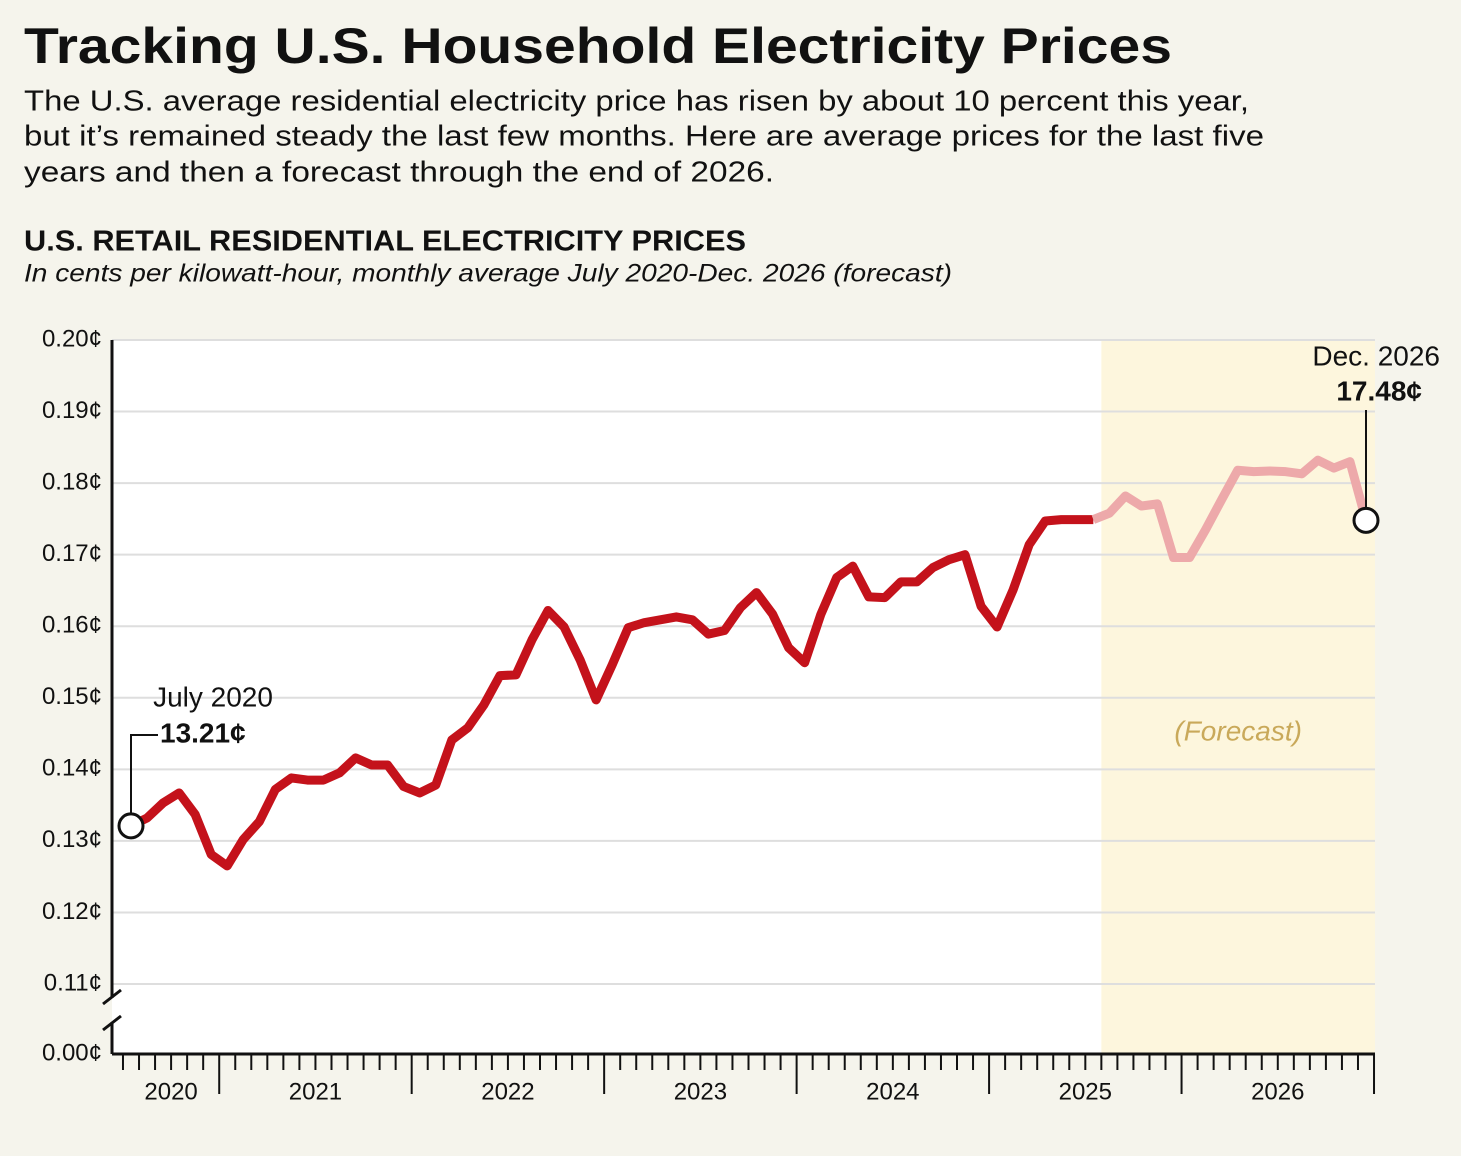 The image size is (1461, 1156). What do you see at coordinates (1376, 355) in the screenshot?
I see `point-label: Dec. 2026` at bounding box center [1376, 355].